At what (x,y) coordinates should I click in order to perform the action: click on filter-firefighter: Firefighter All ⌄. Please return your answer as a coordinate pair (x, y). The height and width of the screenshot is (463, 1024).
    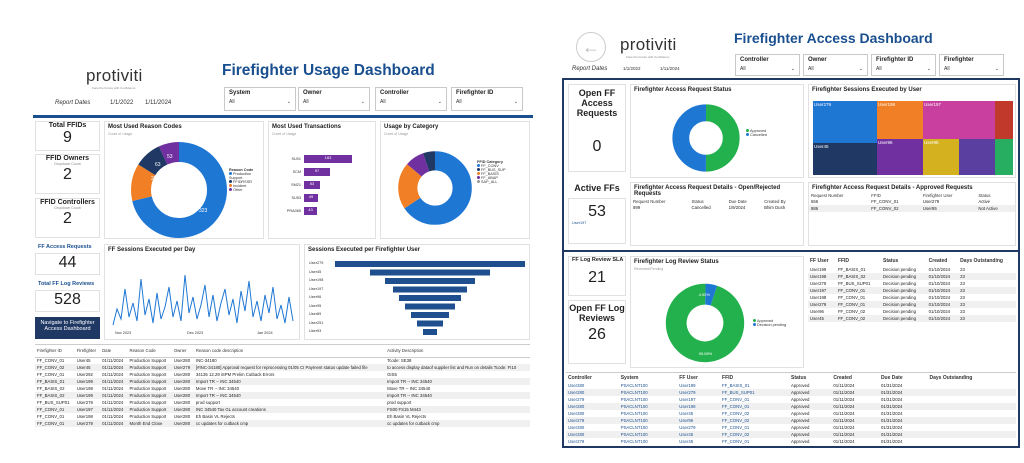
    Looking at the image, I should click on (971, 65).